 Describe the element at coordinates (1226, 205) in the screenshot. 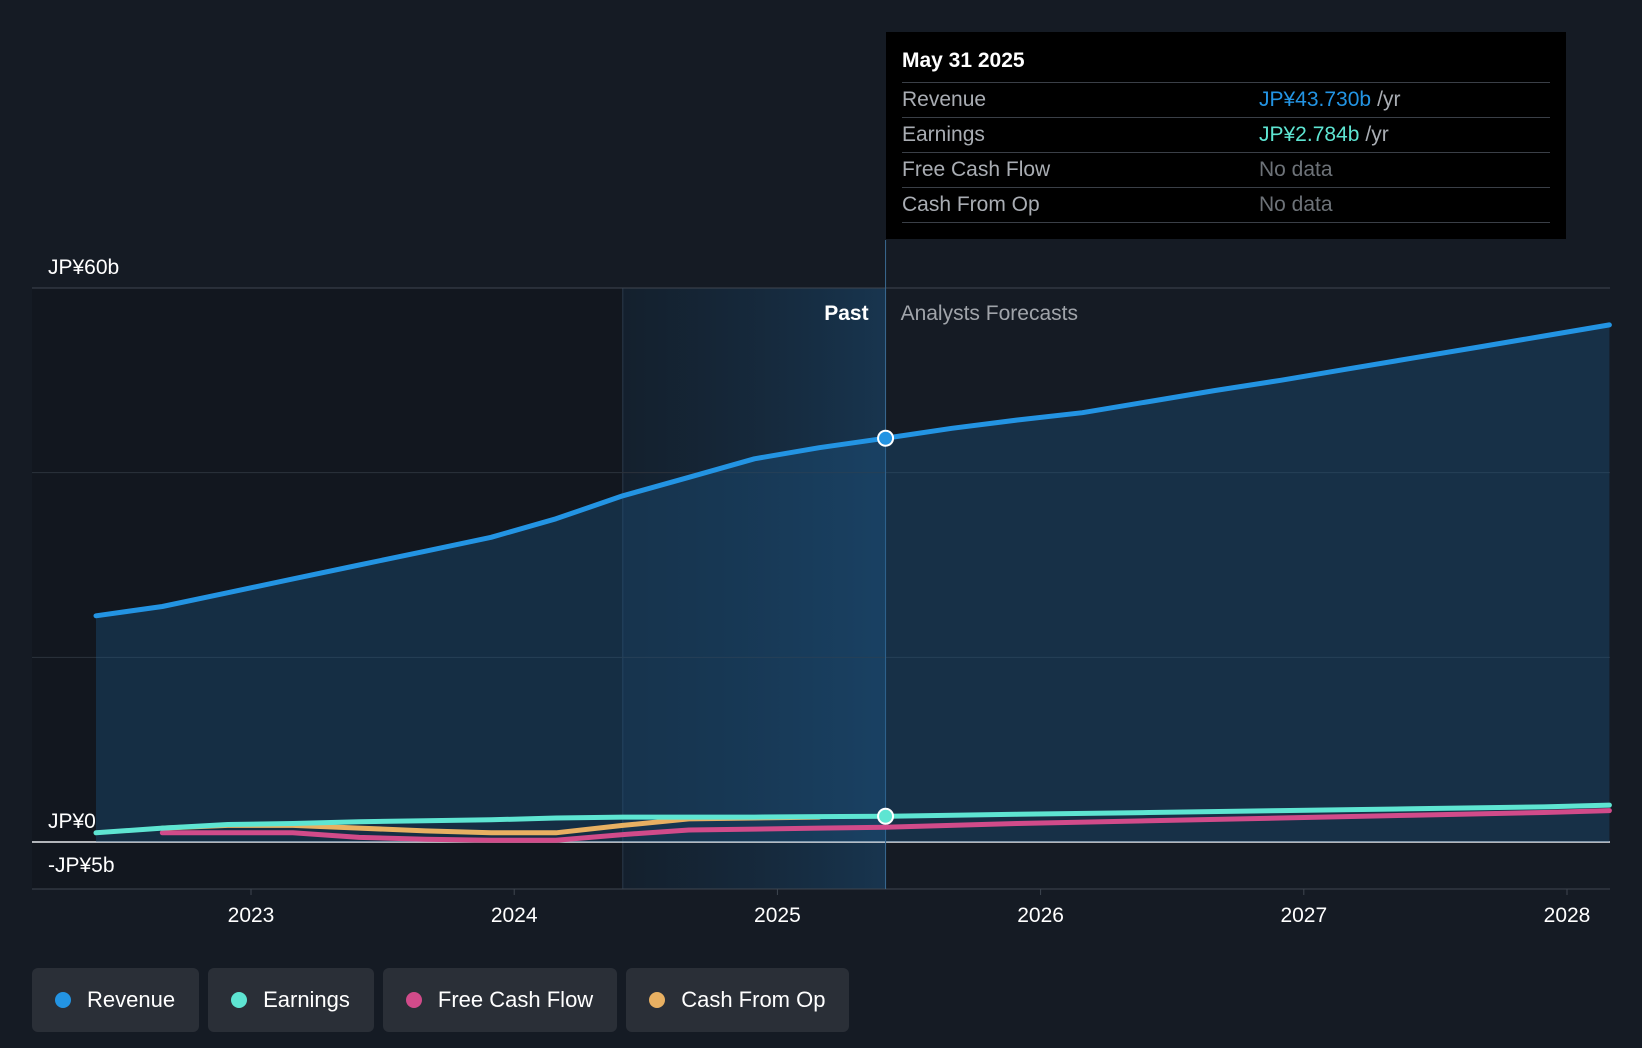

I see `tooltip-row: Cash From Op No data` at that location.